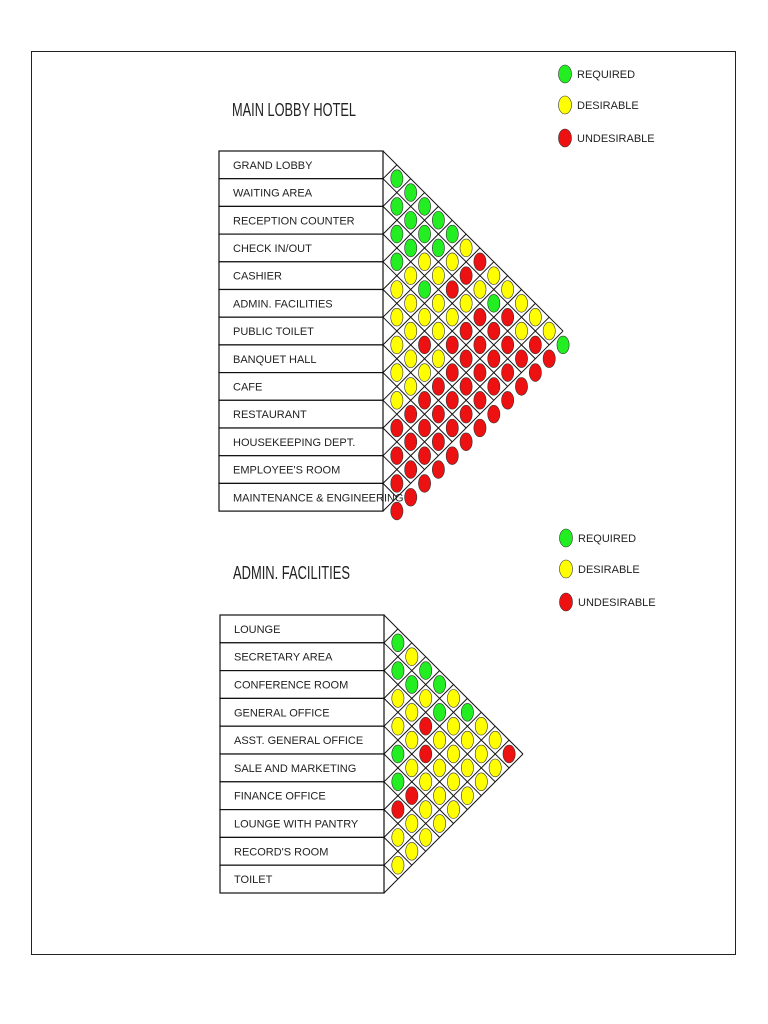  What do you see at coordinates (257, 277) in the screenshot?
I see `item-label: CASHIER` at bounding box center [257, 277].